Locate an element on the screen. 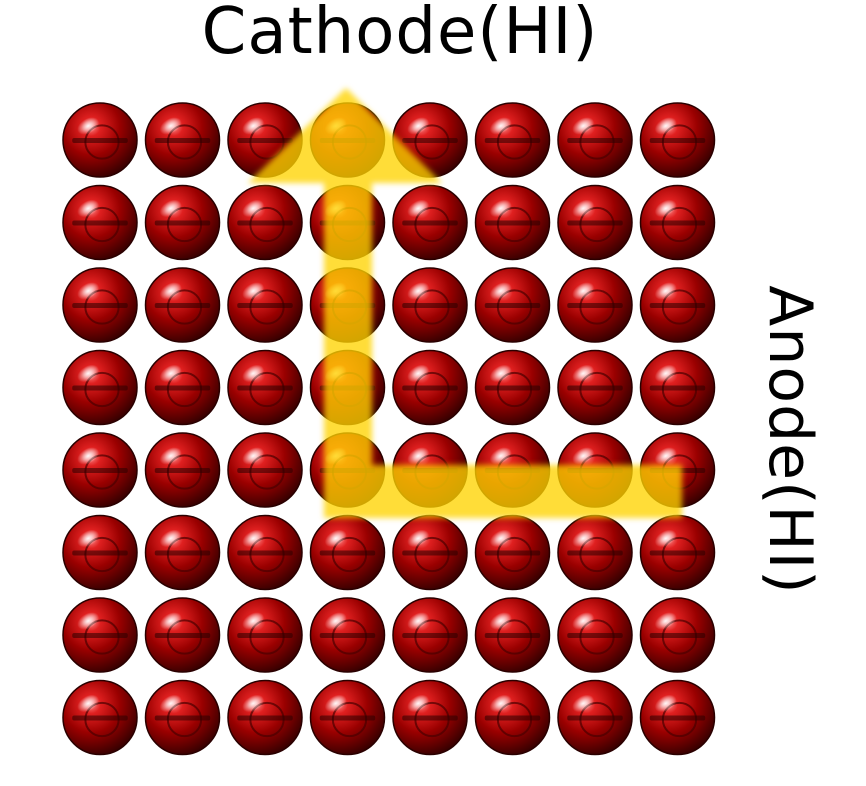 Image resolution: width=866 pixels, height=786 pixels. cathode-label: Cathode(HI) is located at coordinates (400, 34).